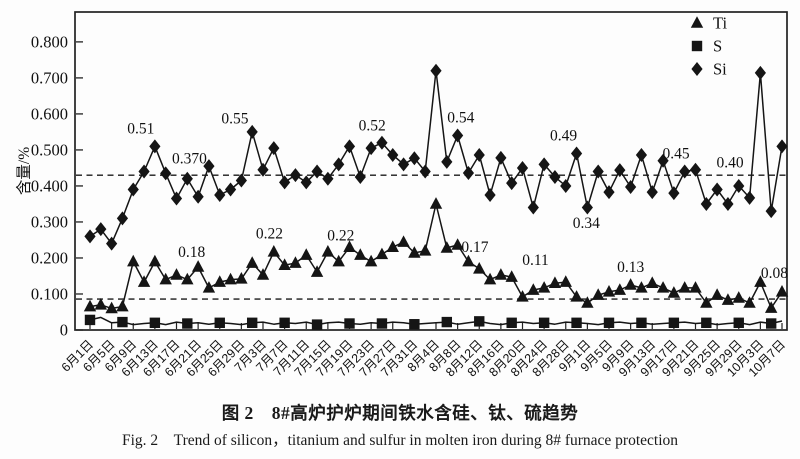 The image size is (800, 459). What do you see at coordinates (433, 322) in the screenshot?
I see `series-S` at bounding box center [433, 322].